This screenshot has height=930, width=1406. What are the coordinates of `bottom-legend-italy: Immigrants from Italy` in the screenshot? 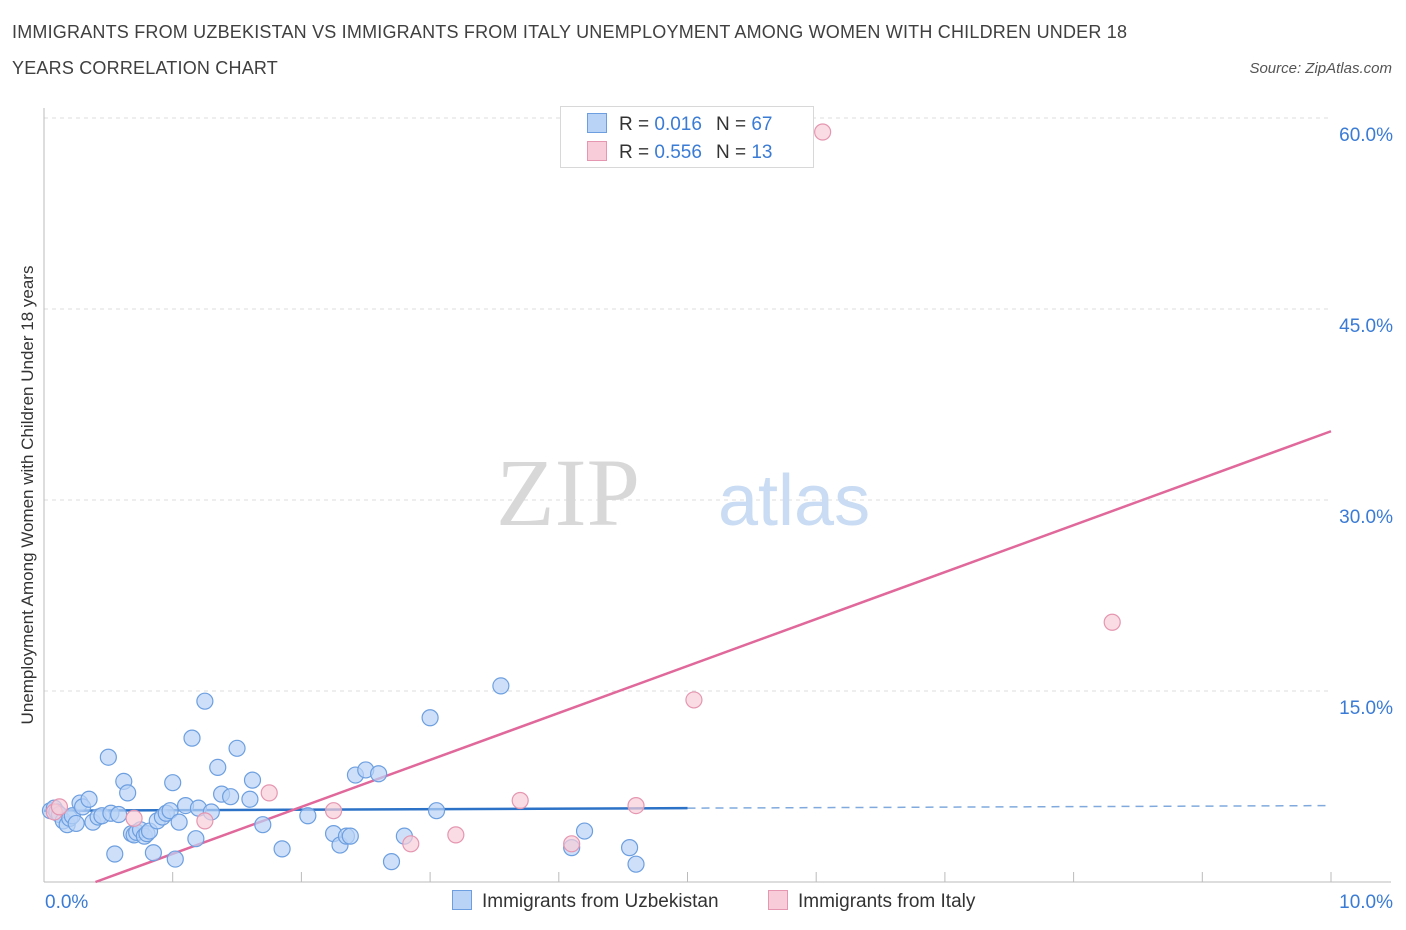 It's located at (871, 901).